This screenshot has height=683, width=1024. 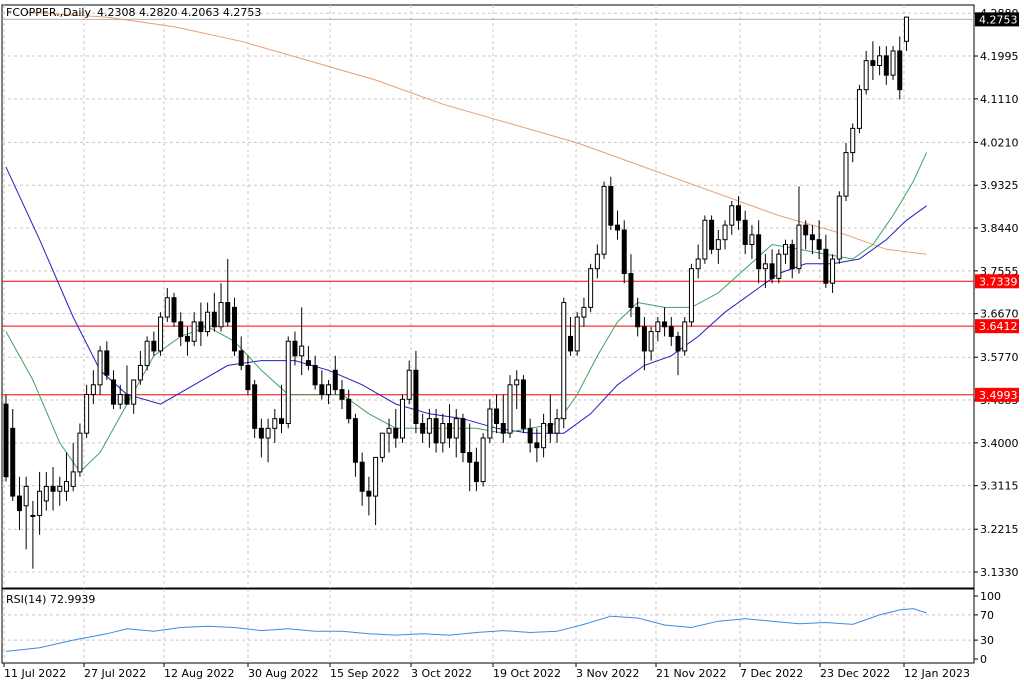 I want to click on y-tick-label: 3.4000, so click(x=999, y=443).